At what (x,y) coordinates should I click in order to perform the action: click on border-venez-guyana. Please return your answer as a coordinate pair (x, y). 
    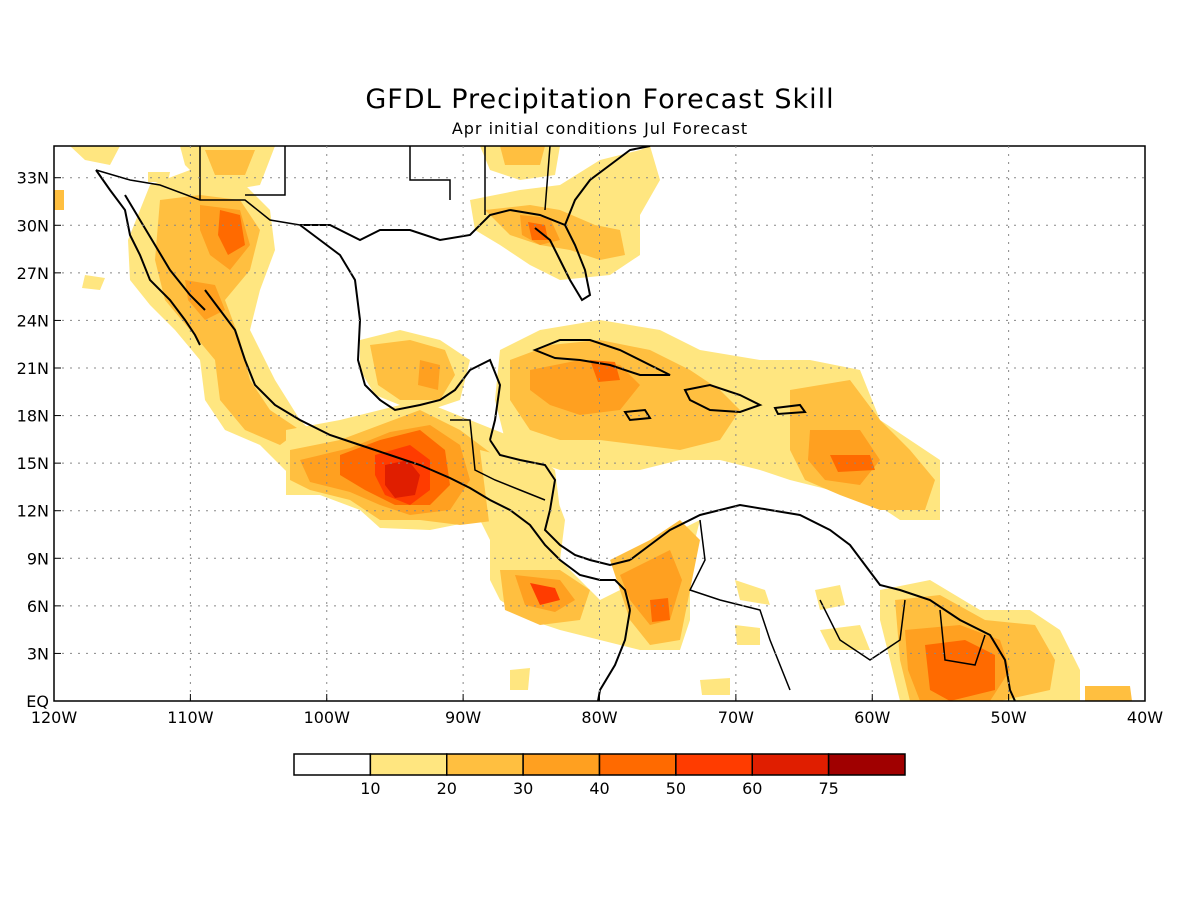
    Looking at the image, I should click on (862, 630).